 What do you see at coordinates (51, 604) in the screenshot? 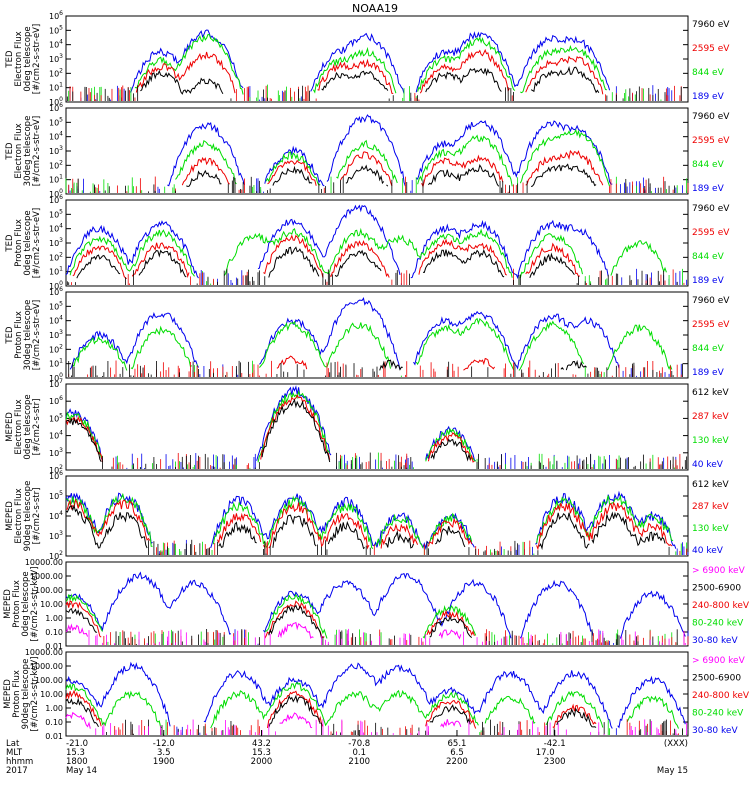
I see `y-tick-label: 10.00` at bounding box center [51, 604].